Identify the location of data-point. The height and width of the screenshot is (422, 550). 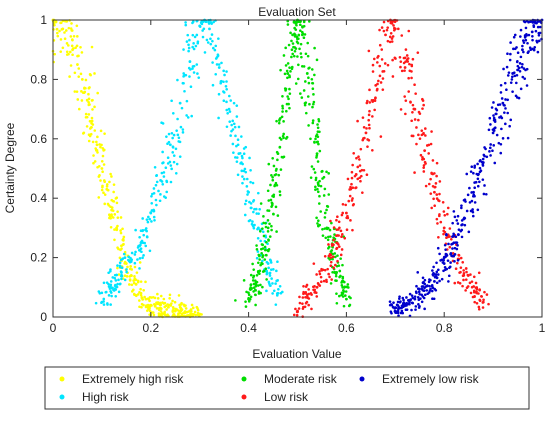
(288, 73).